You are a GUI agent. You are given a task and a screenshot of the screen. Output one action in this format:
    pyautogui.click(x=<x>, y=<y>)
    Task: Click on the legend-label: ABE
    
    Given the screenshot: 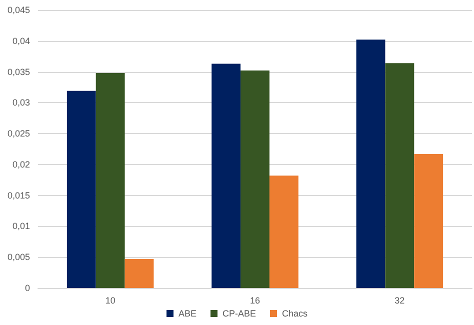 What is the action you would take?
    pyautogui.click(x=187, y=313)
    